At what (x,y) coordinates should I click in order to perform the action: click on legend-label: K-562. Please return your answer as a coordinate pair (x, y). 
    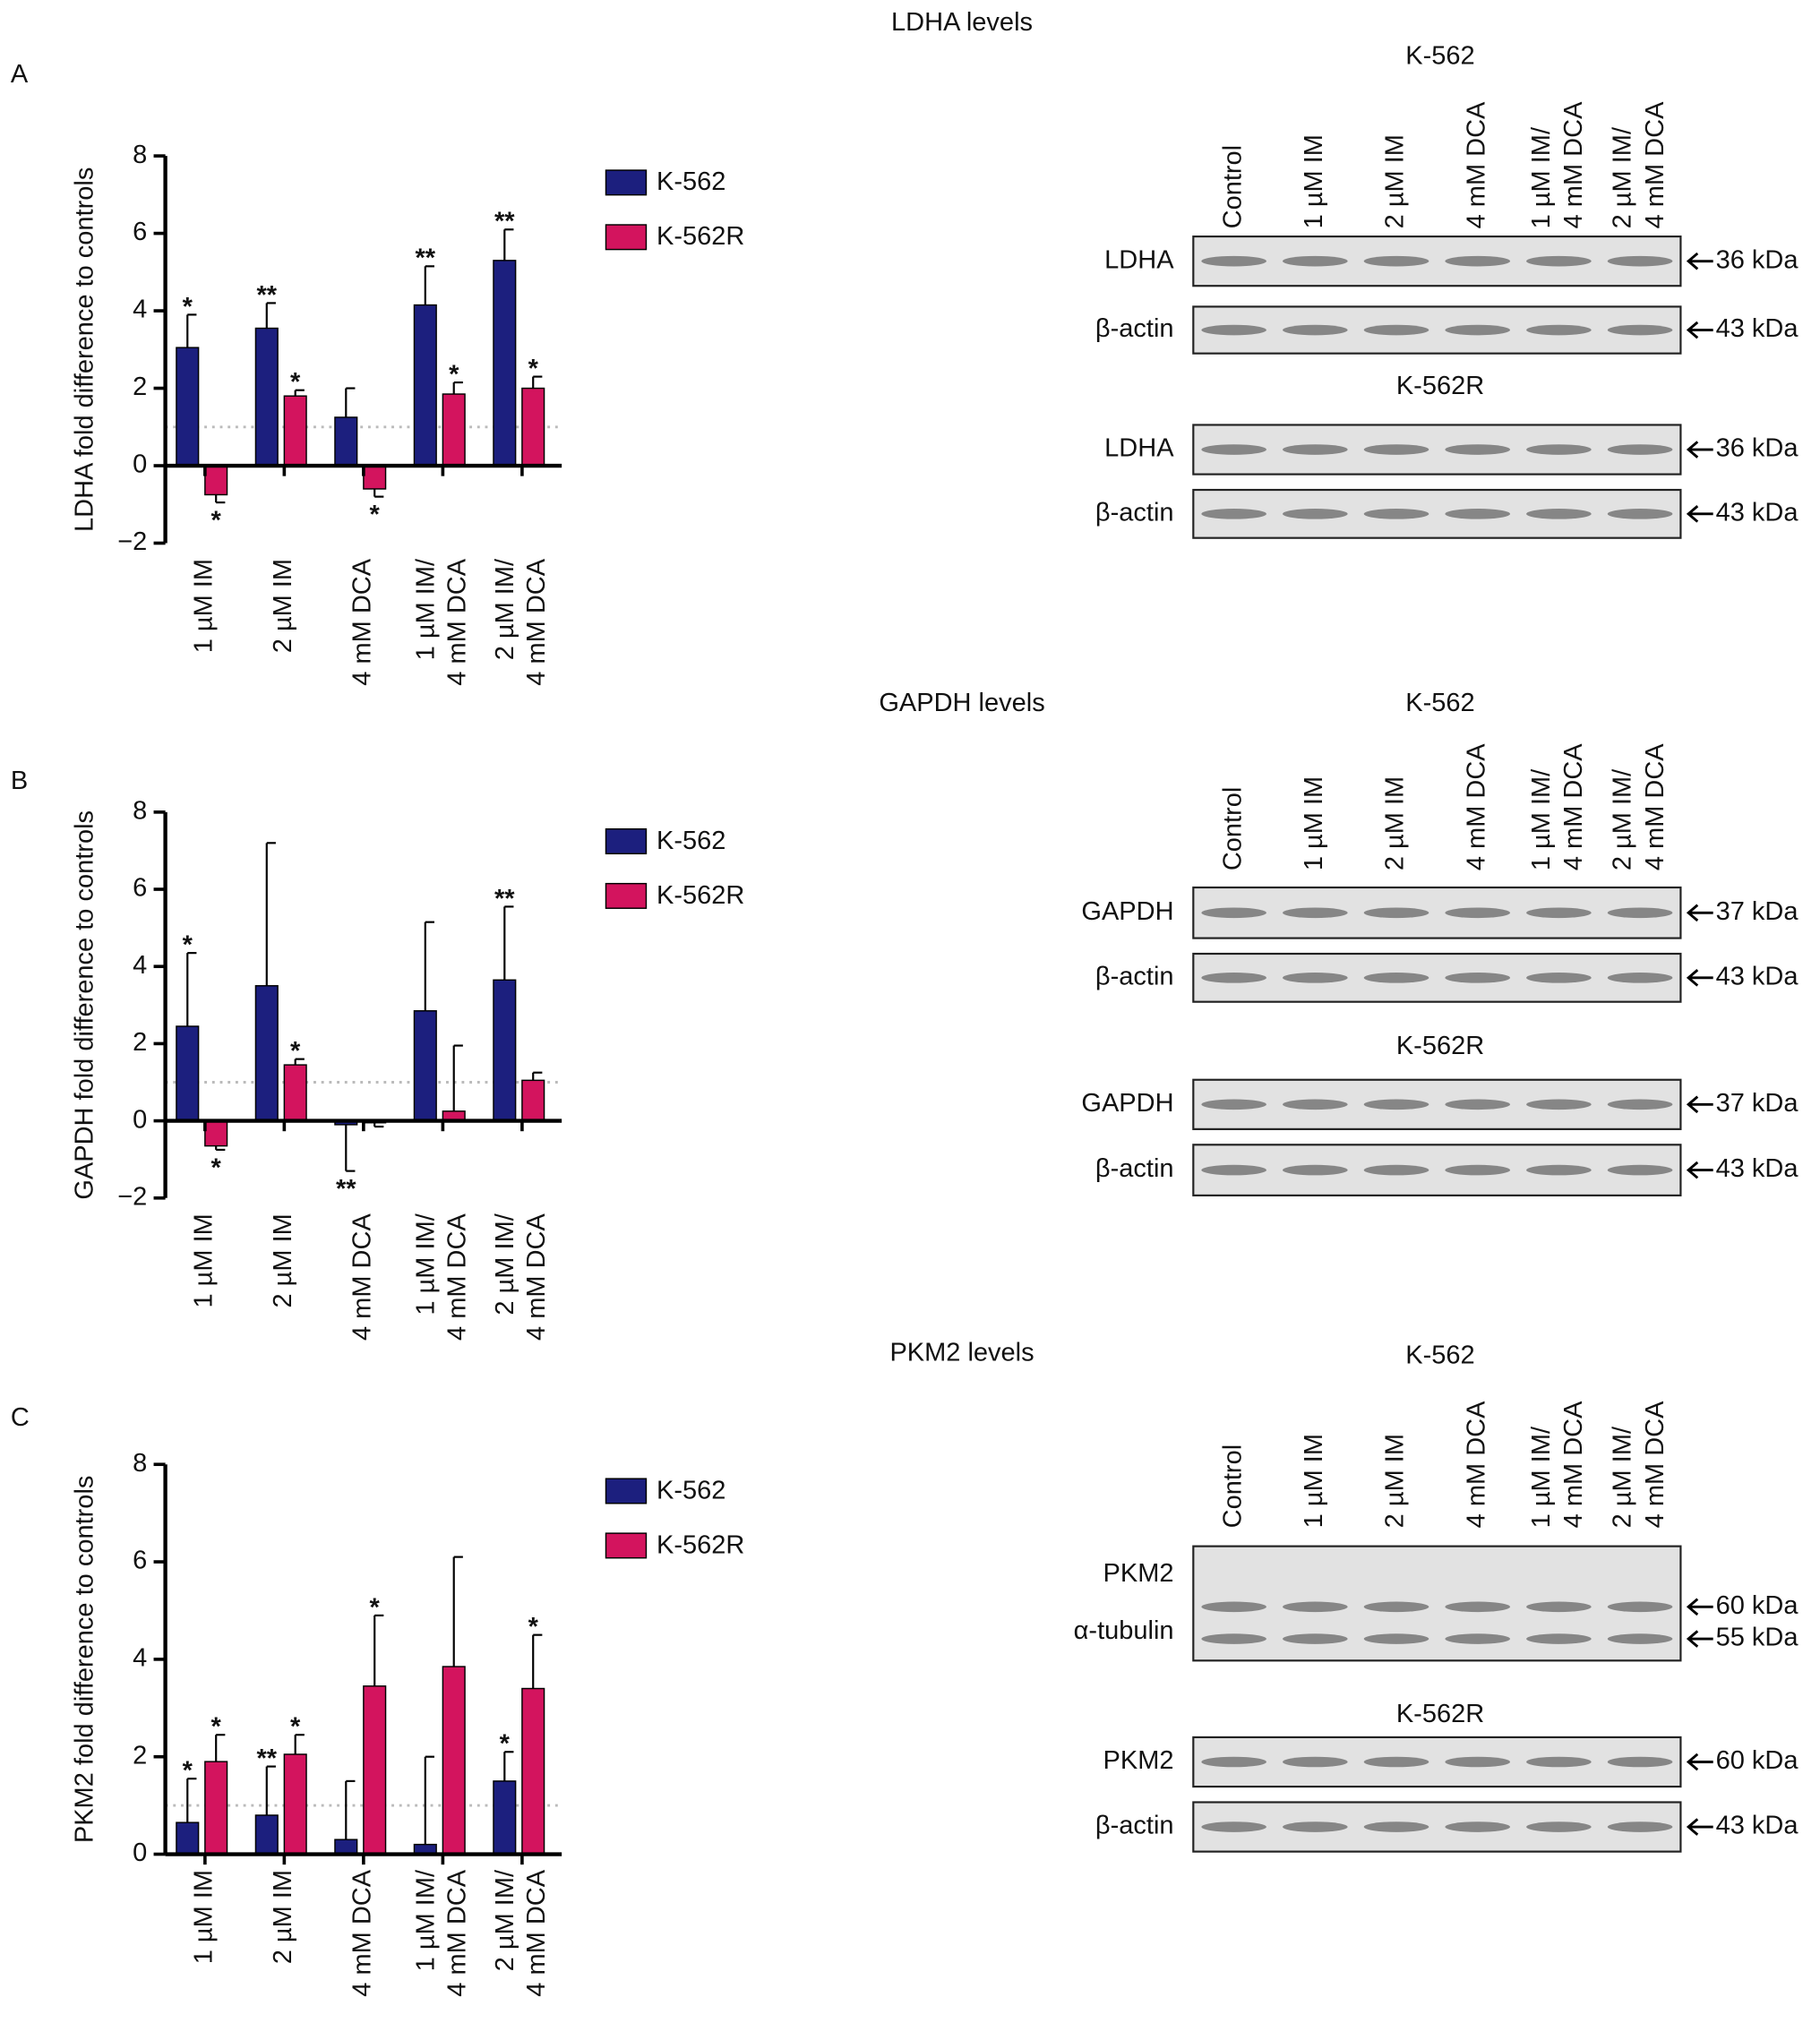
    Looking at the image, I should click on (691, 1490).